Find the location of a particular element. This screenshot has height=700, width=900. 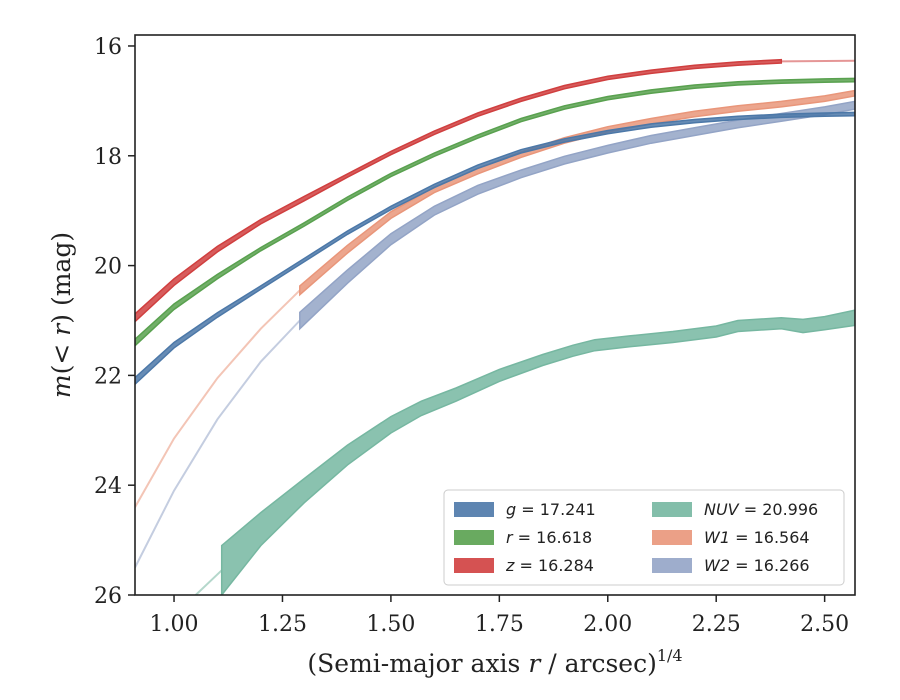

legend-label-g: g = 17.241 is located at coordinates (551, 509).